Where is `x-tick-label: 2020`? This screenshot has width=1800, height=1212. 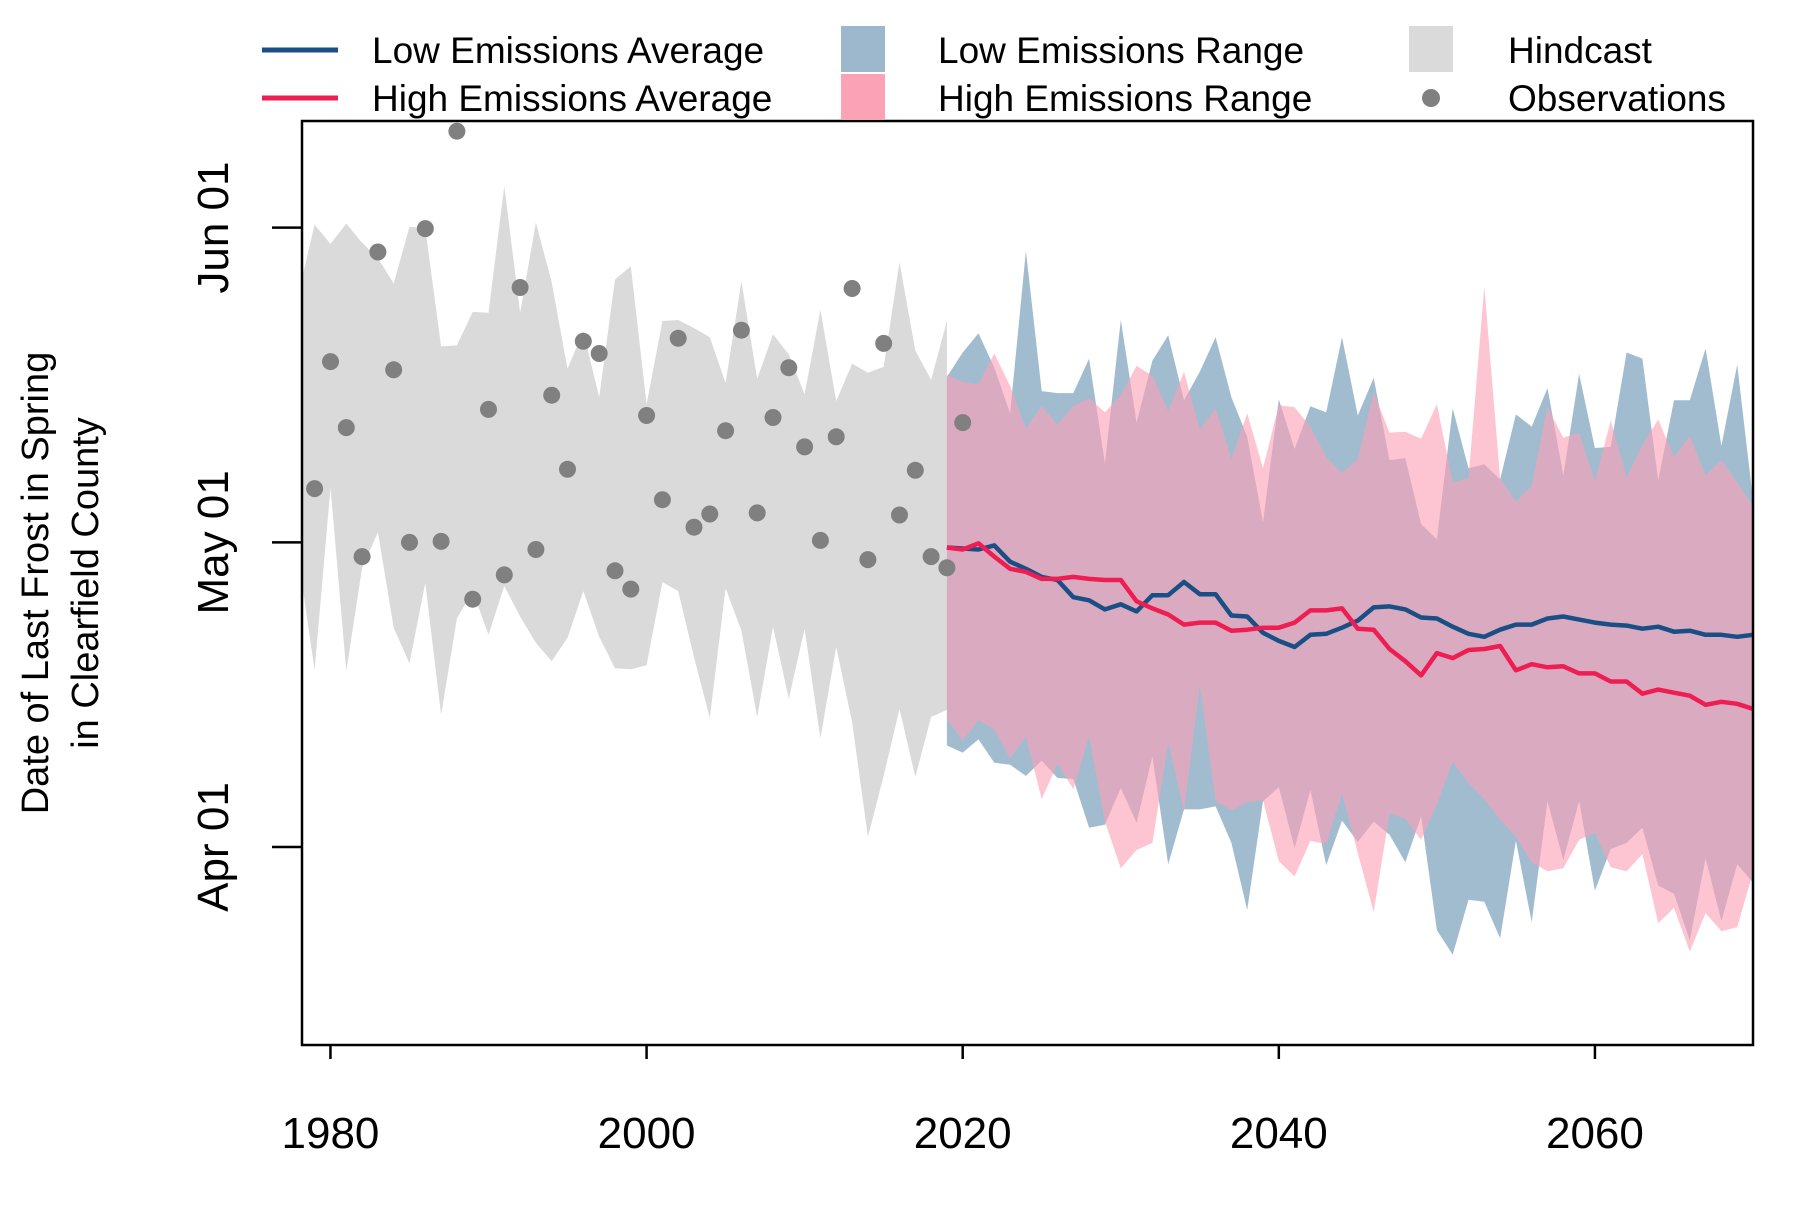
x-tick-label: 2020 is located at coordinates (963, 1133).